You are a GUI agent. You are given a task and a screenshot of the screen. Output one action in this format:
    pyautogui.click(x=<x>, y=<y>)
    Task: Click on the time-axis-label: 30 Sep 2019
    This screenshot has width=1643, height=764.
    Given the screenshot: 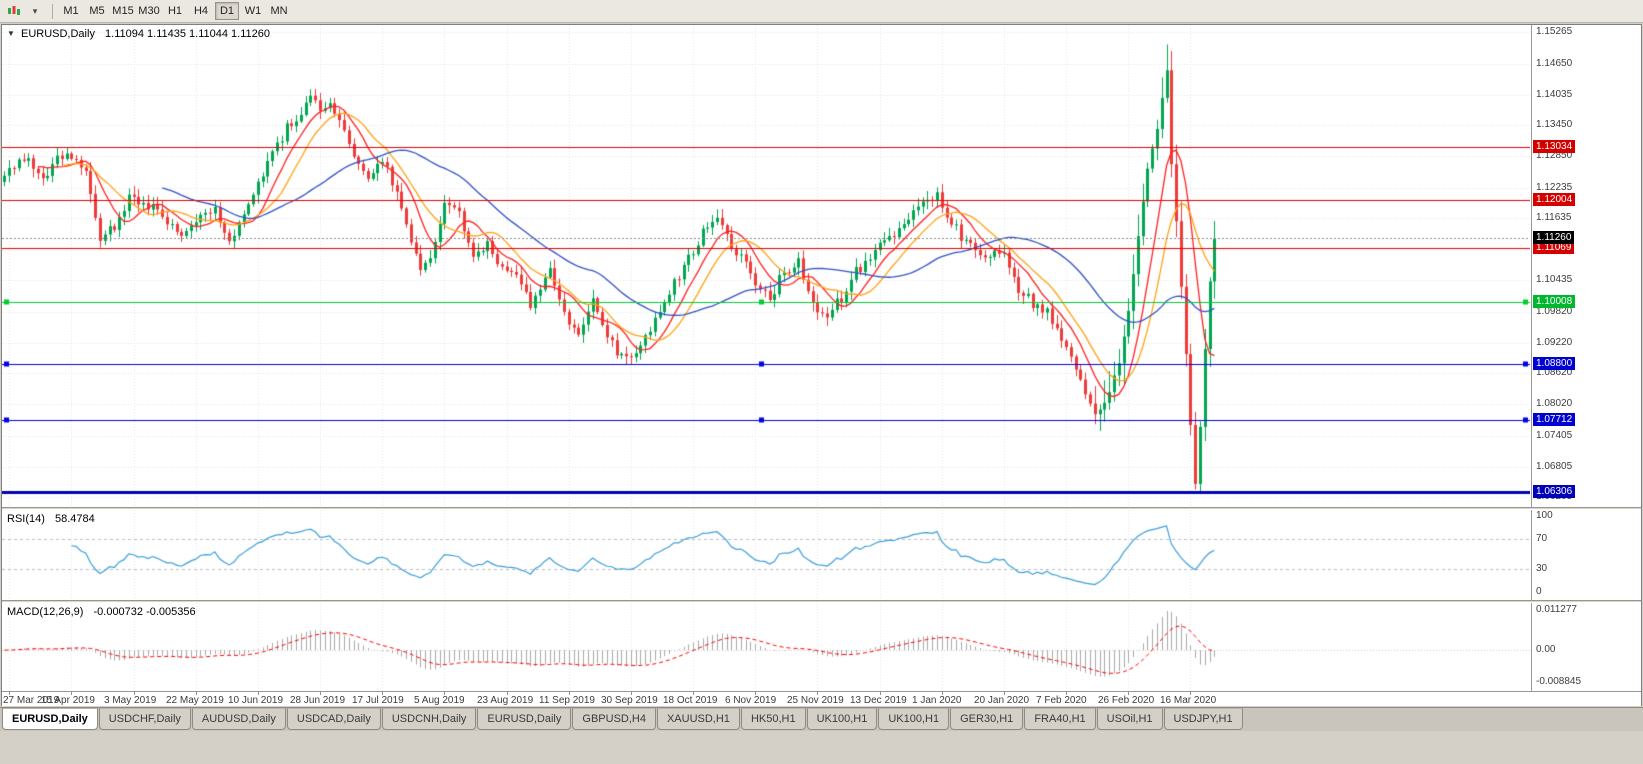 What is the action you would take?
    pyautogui.click(x=629, y=700)
    